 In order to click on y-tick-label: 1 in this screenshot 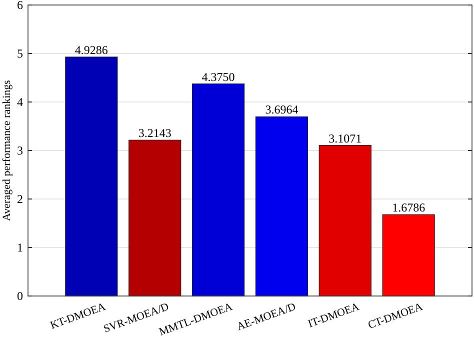, I will do `click(20, 247)`.